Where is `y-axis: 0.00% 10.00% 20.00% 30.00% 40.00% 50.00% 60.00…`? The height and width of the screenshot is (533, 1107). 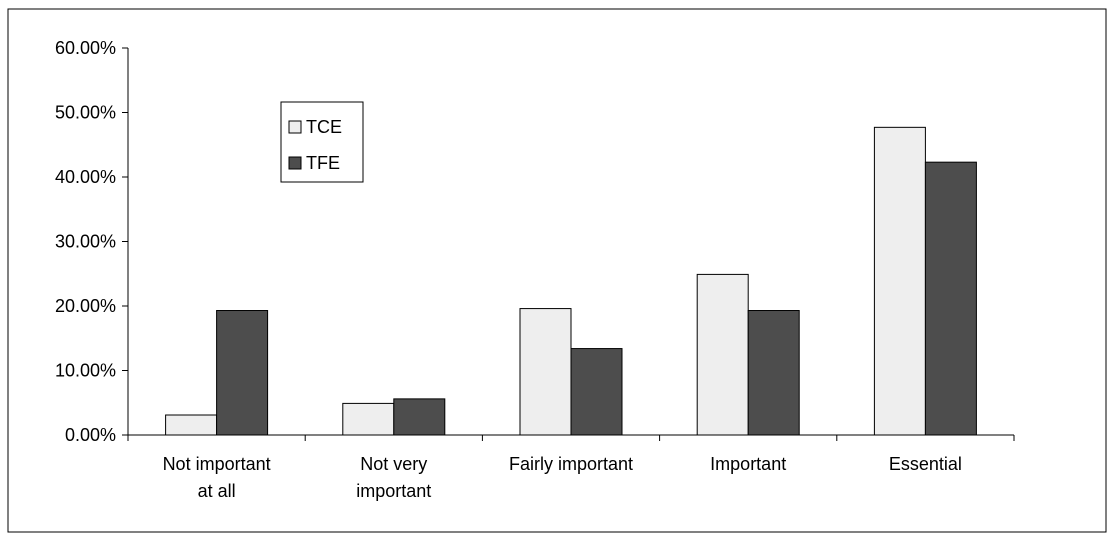 y-axis: 0.00% 10.00% 20.00% 30.00% 40.00% 50.00% 60.00… is located at coordinates (92, 241).